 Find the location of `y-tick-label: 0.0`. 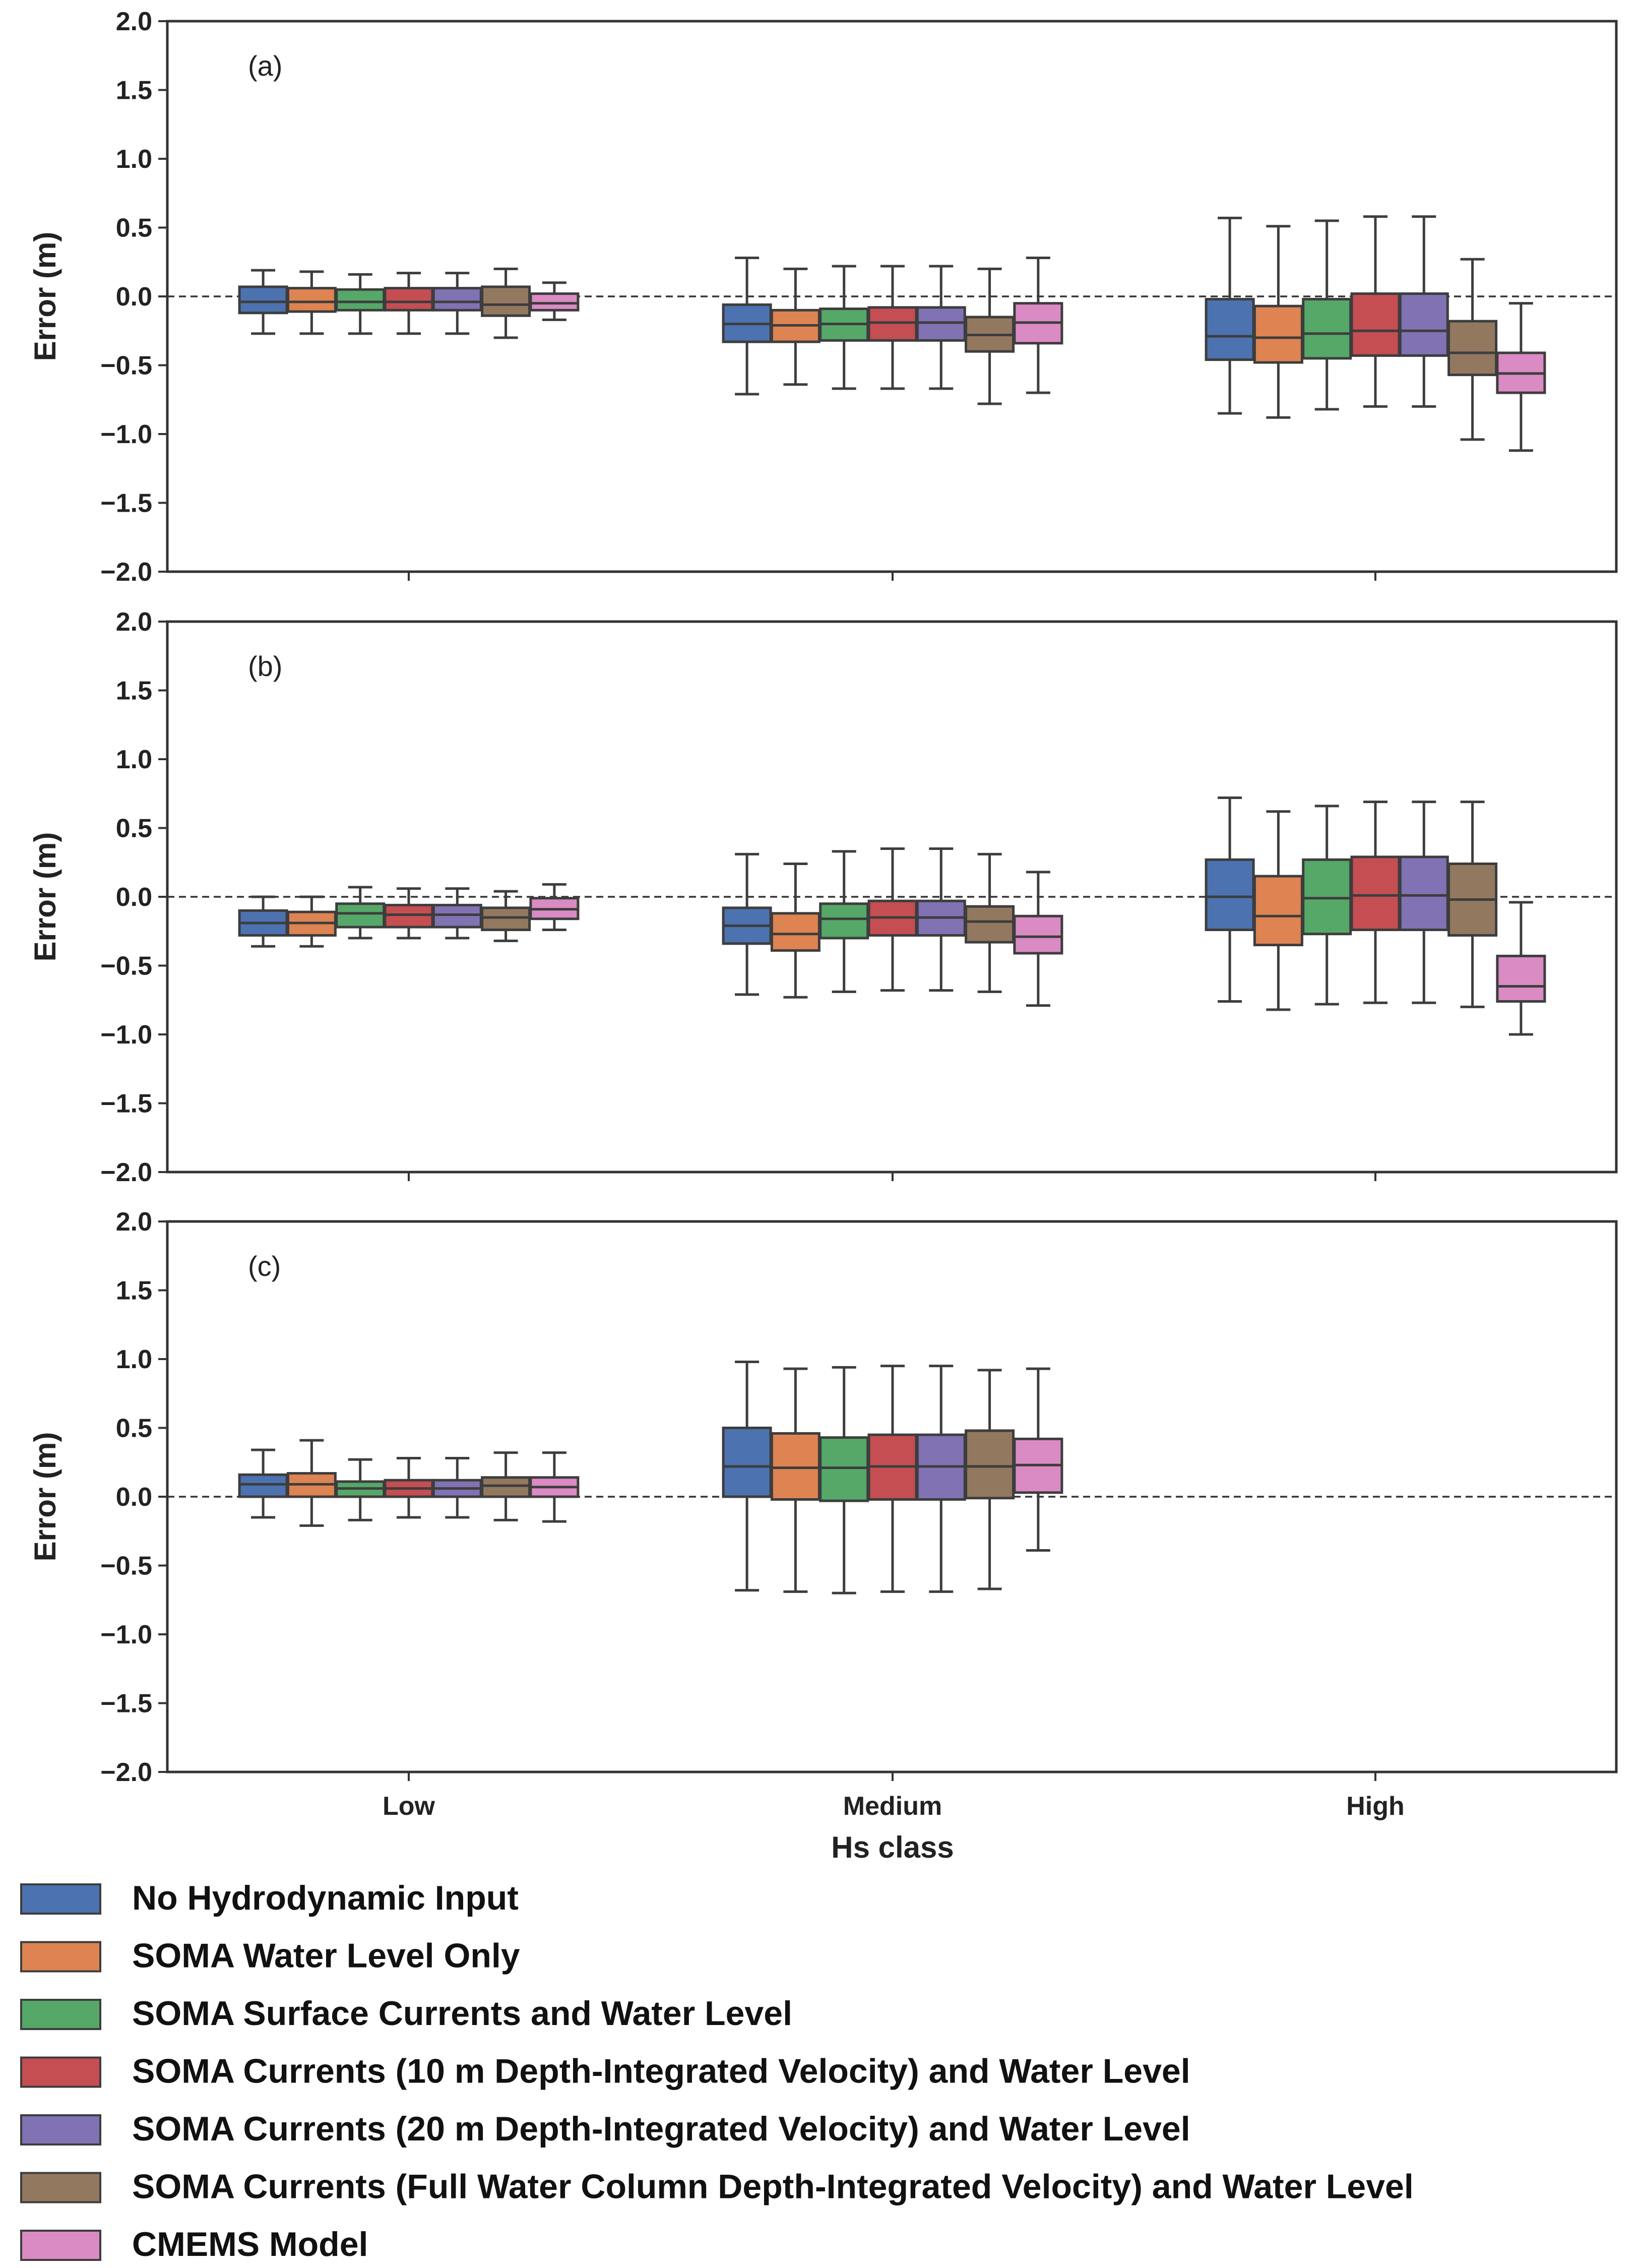

y-tick-label: 0.0 is located at coordinates (134, 897).